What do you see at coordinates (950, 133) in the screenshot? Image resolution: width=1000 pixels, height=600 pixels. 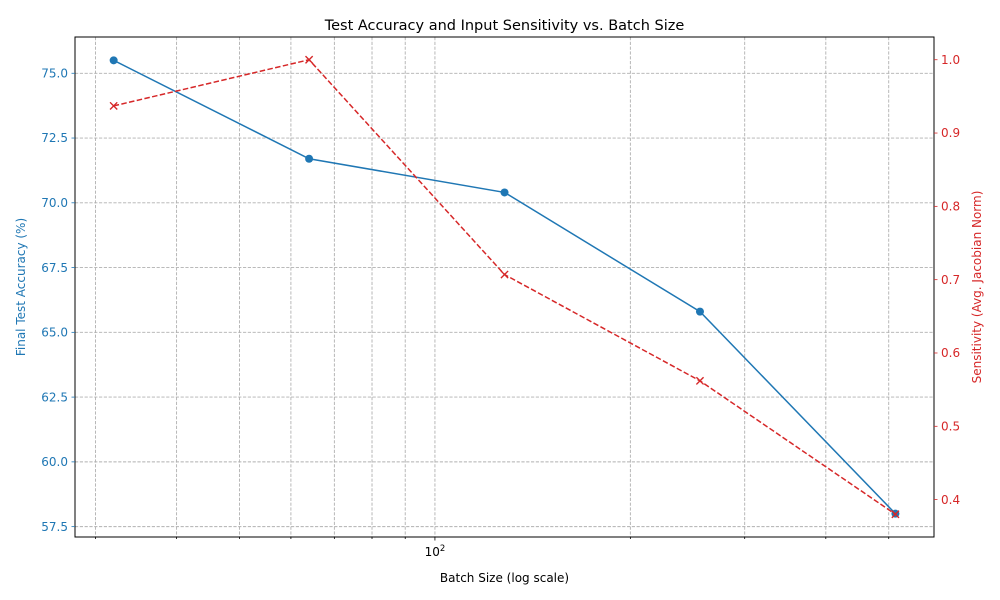 I see `y-right-tick-label: 0.9` at bounding box center [950, 133].